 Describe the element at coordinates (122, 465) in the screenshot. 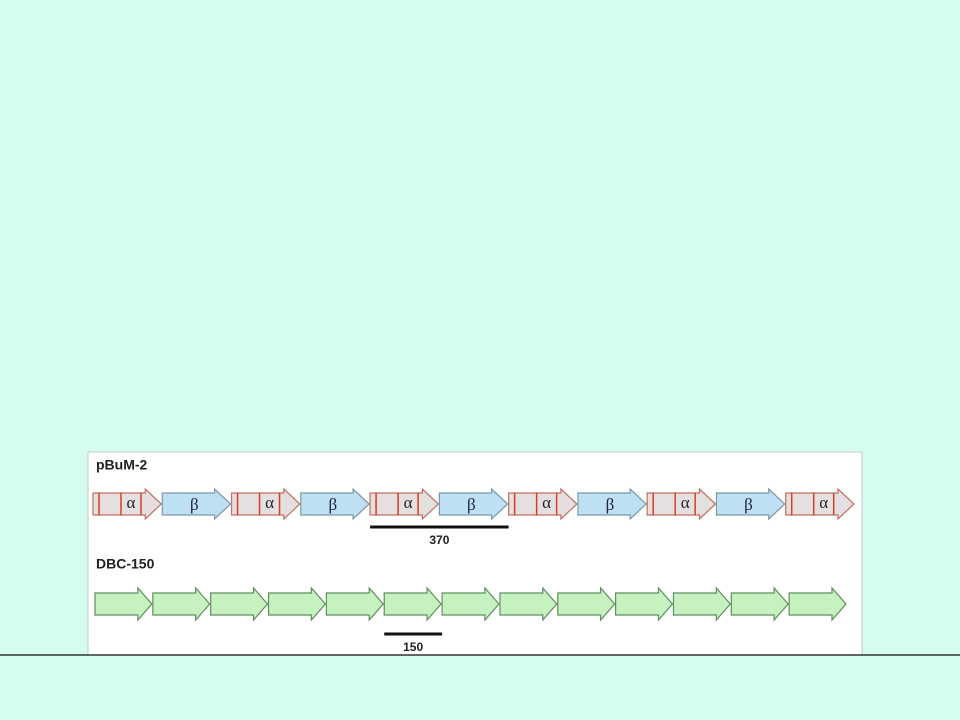

I see `row-label: pBuM-2` at that location.